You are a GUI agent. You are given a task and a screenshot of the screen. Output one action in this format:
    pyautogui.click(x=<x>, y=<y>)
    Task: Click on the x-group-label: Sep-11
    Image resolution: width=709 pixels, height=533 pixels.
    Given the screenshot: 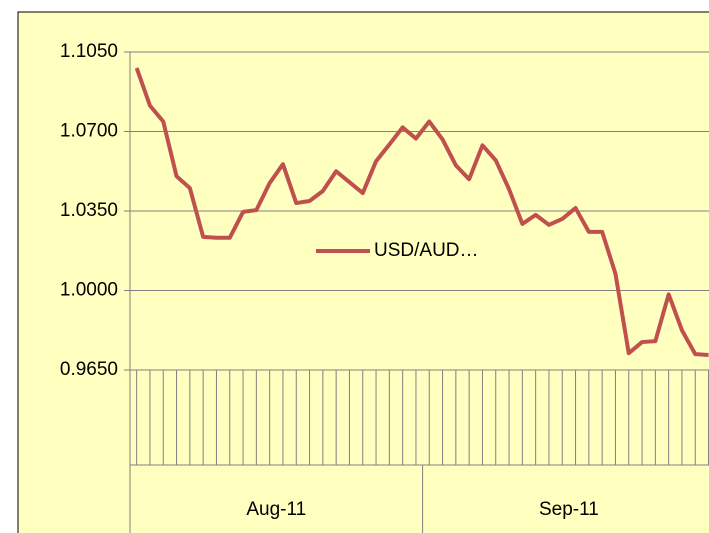 What is the action you would take?
    pyautogui.click(x=569, y=509)
    